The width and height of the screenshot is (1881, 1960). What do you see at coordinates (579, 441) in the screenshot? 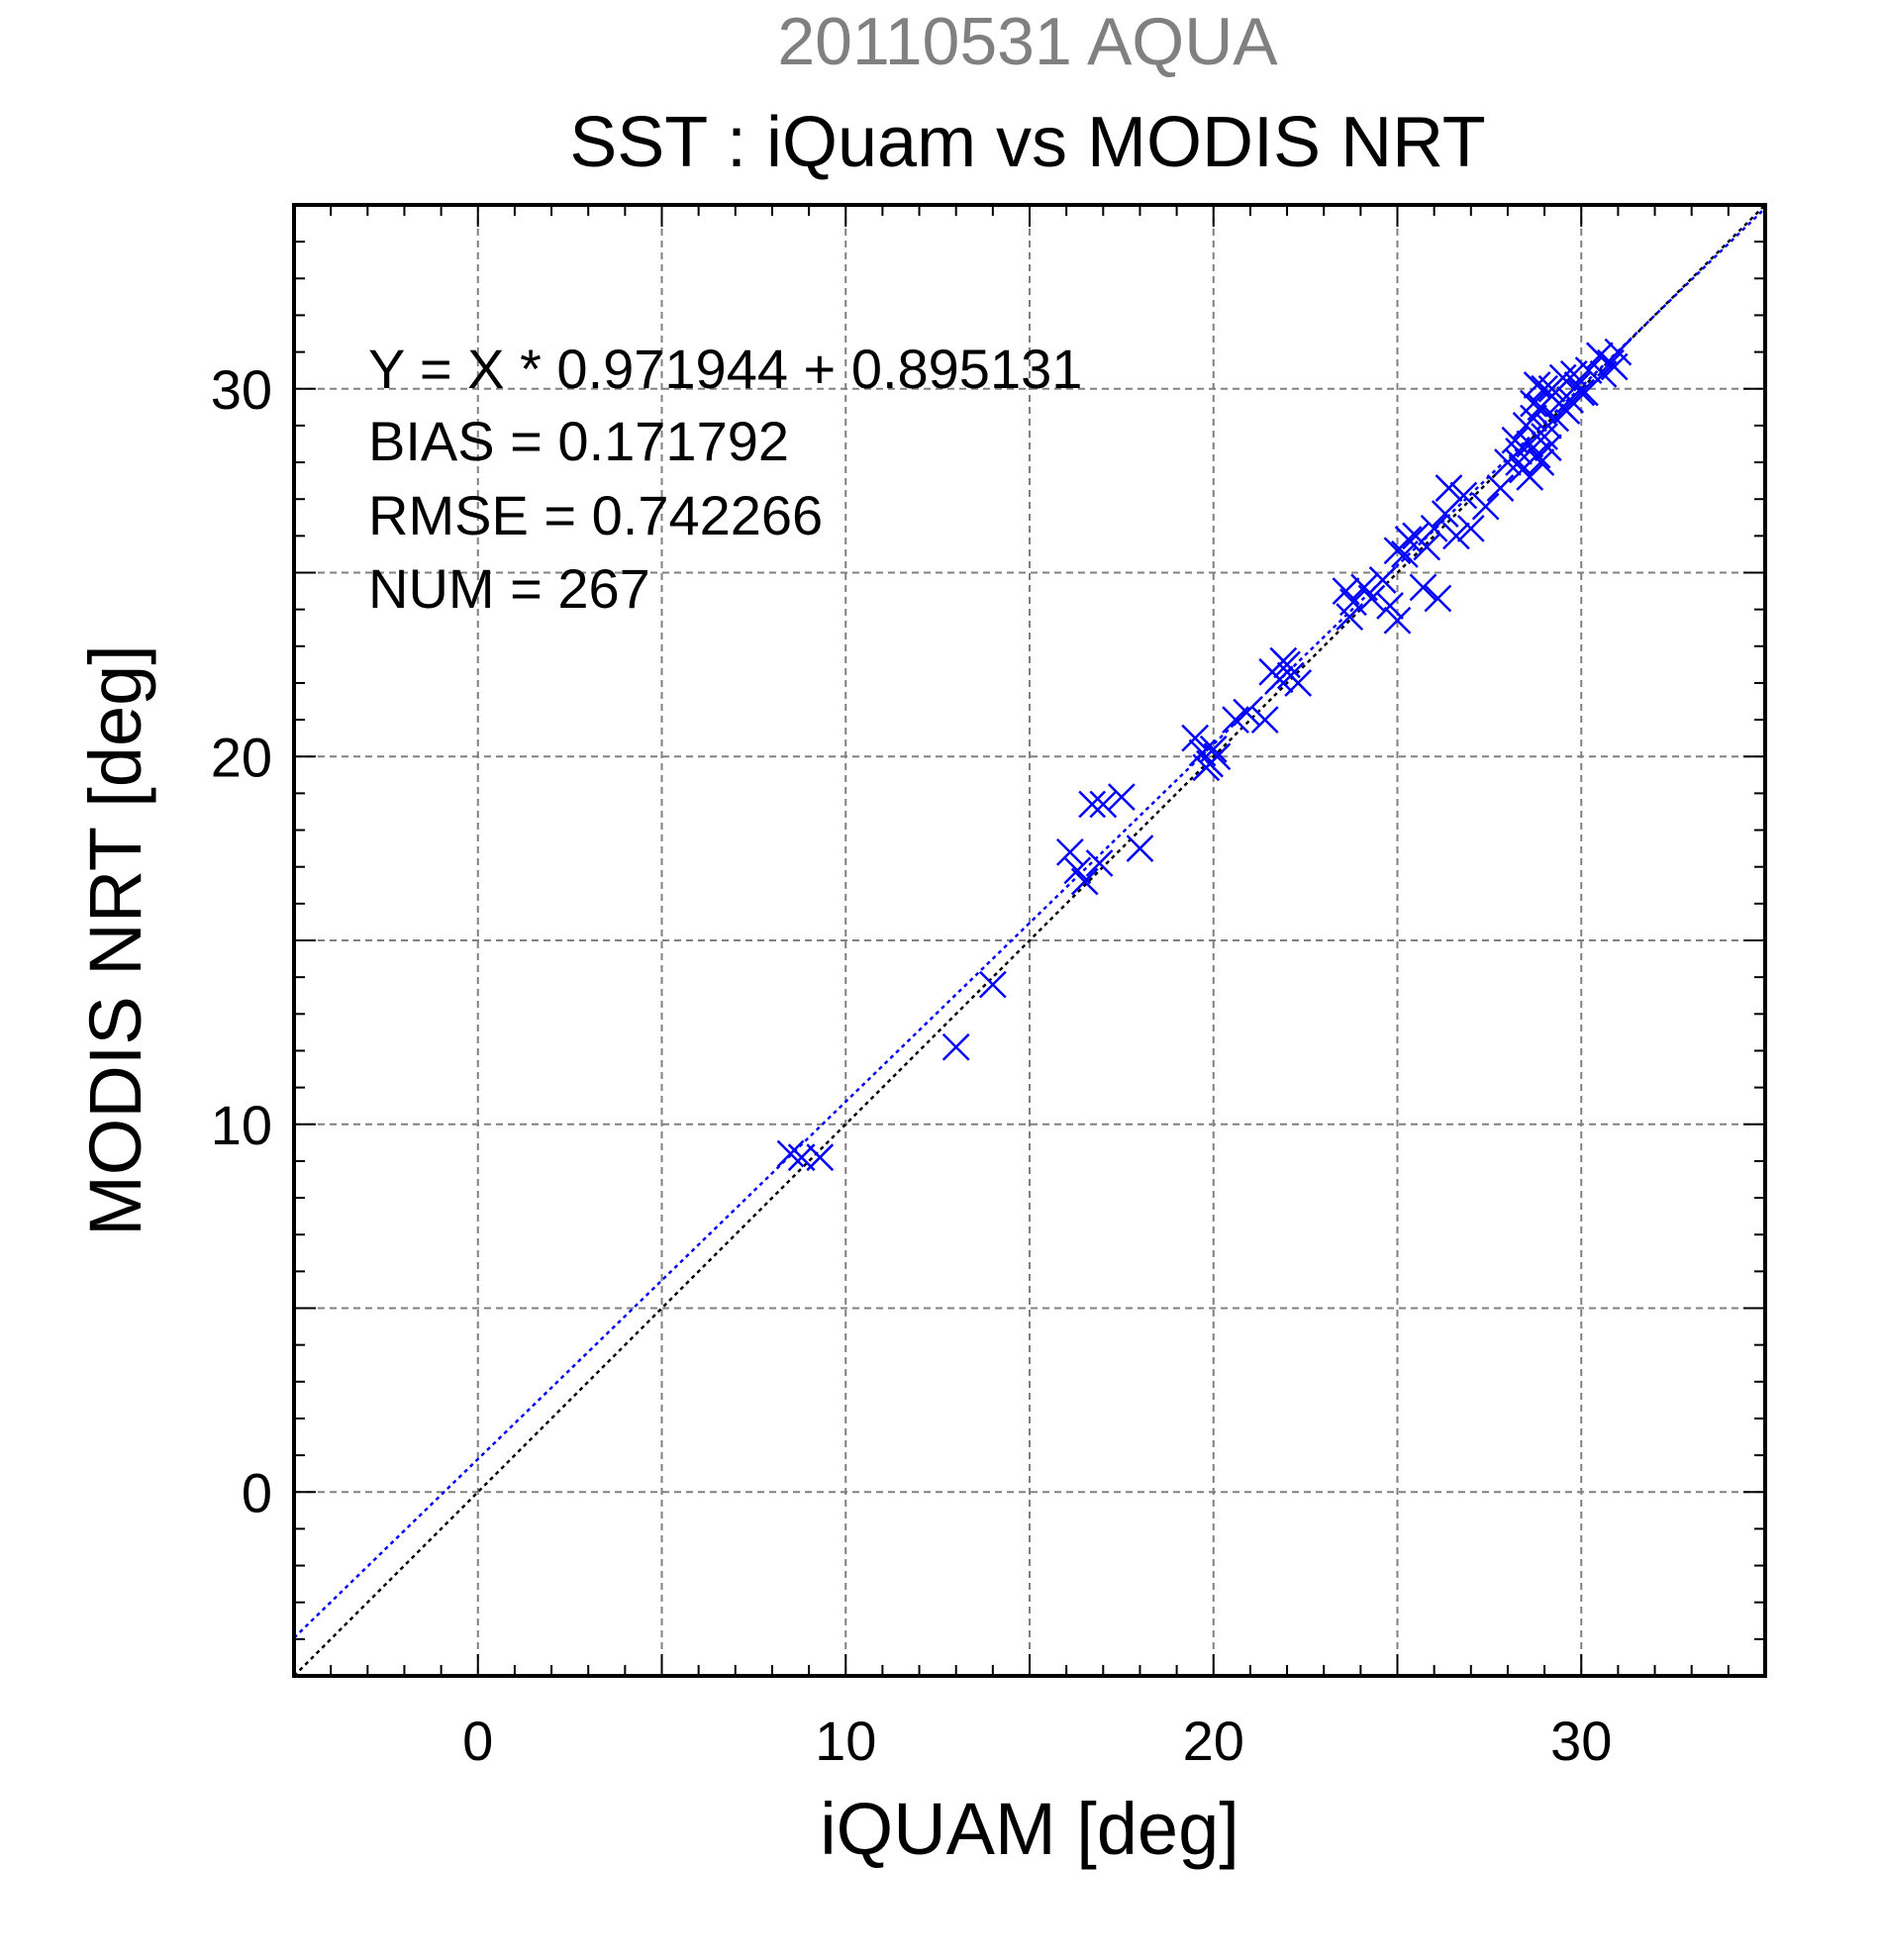
I see `bias-text: BIAS = 0.171792` at bounding box center [579, 441].